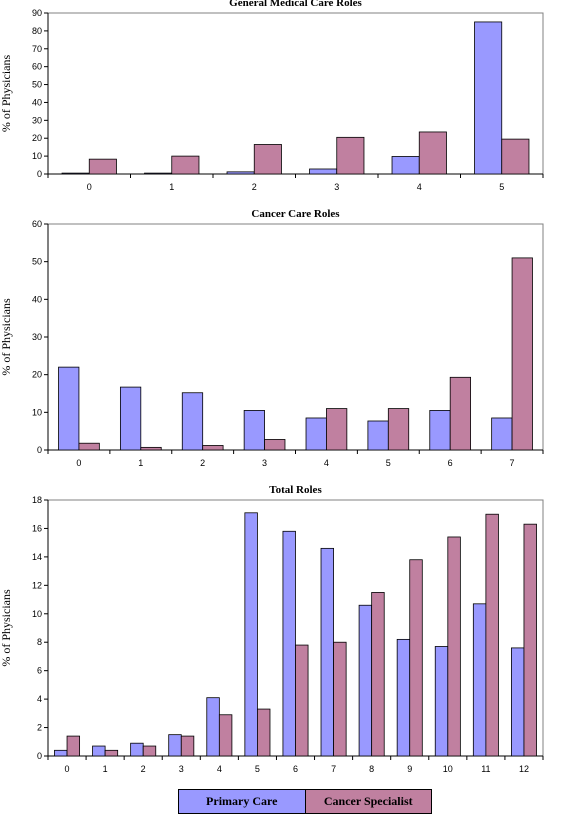  I want to click on y-tick-label: 8, so click(39, 642).